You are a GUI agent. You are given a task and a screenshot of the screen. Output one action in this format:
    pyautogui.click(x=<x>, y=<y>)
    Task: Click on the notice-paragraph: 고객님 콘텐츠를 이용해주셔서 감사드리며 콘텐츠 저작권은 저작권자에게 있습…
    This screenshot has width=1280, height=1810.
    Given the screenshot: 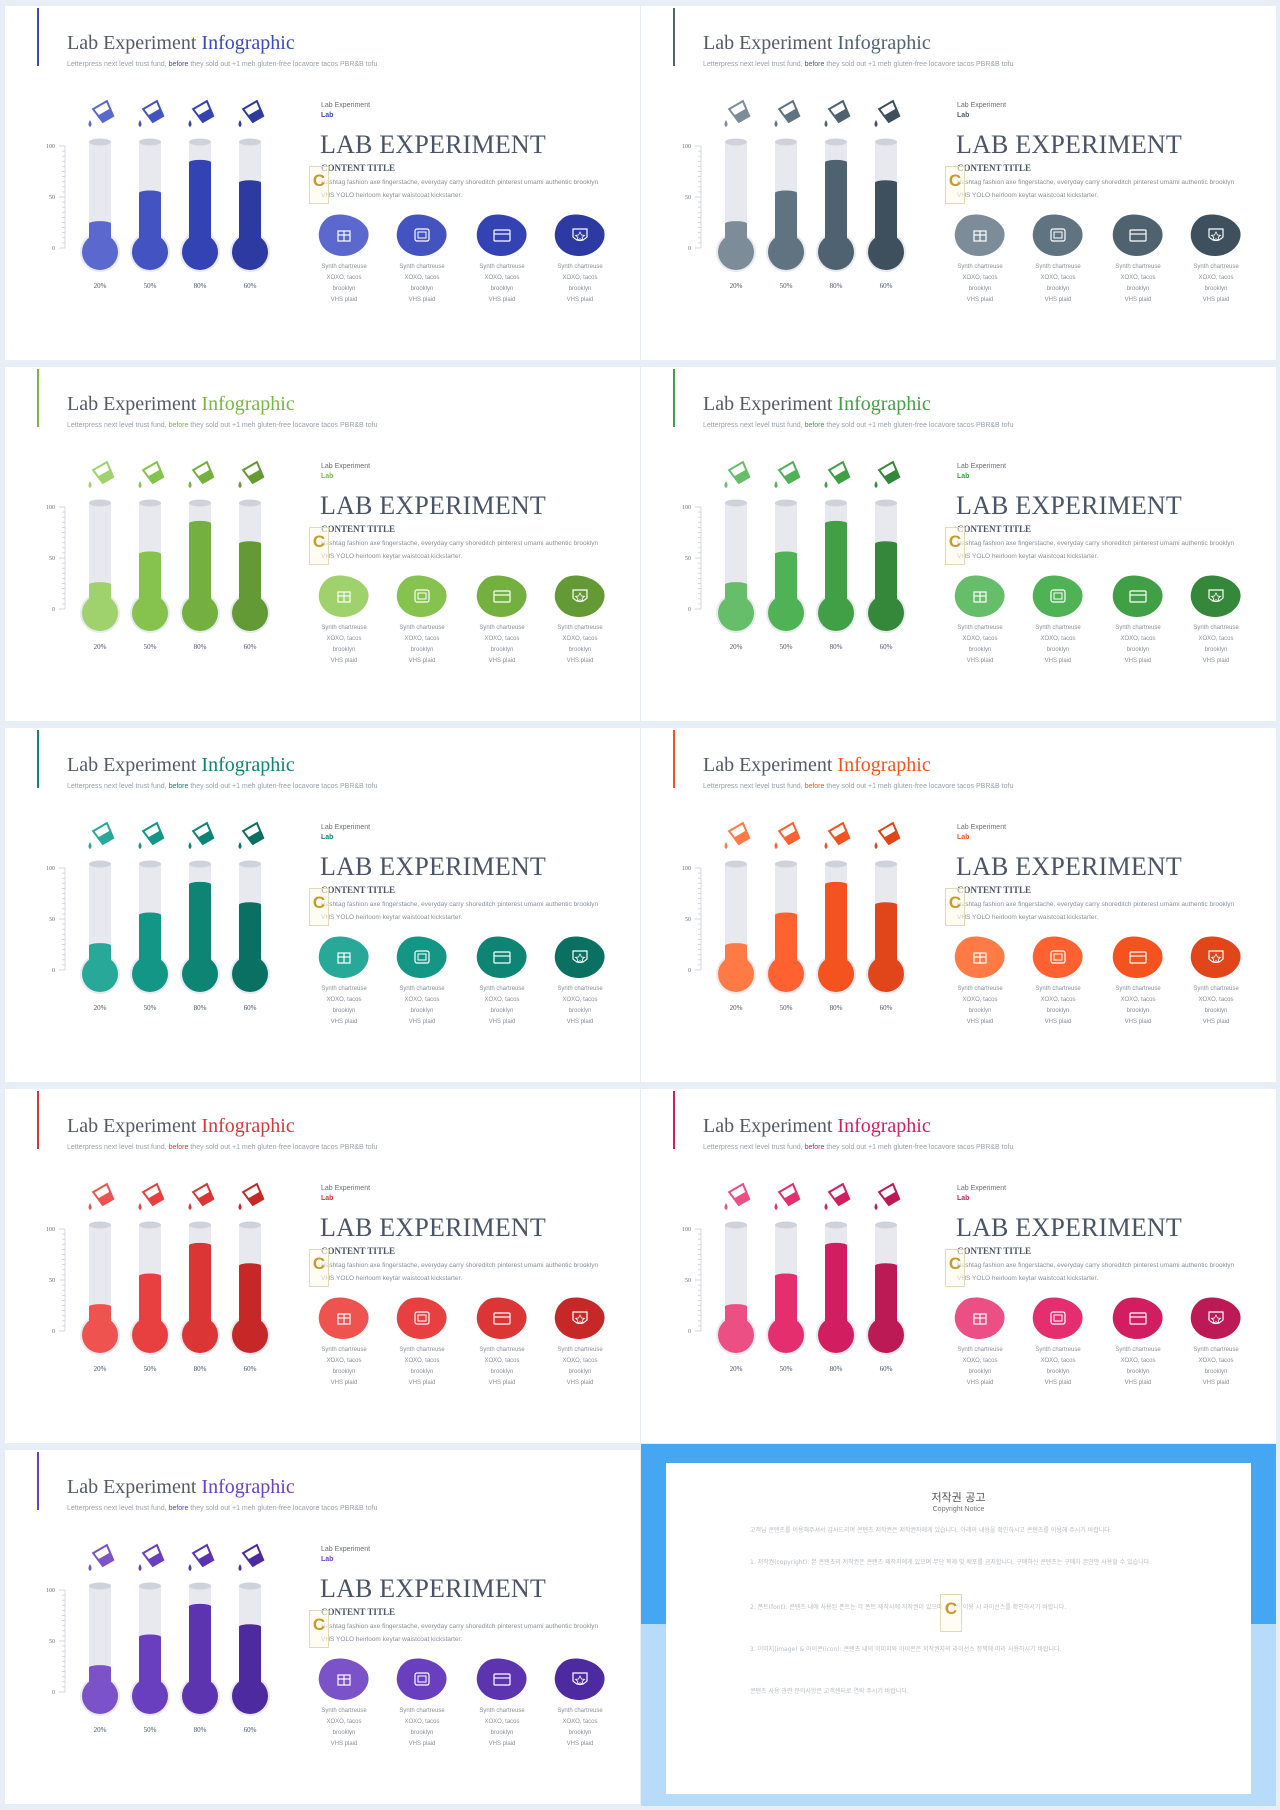 What is the action you would take?
    pyautogui.click(x=931, y=1530)
    